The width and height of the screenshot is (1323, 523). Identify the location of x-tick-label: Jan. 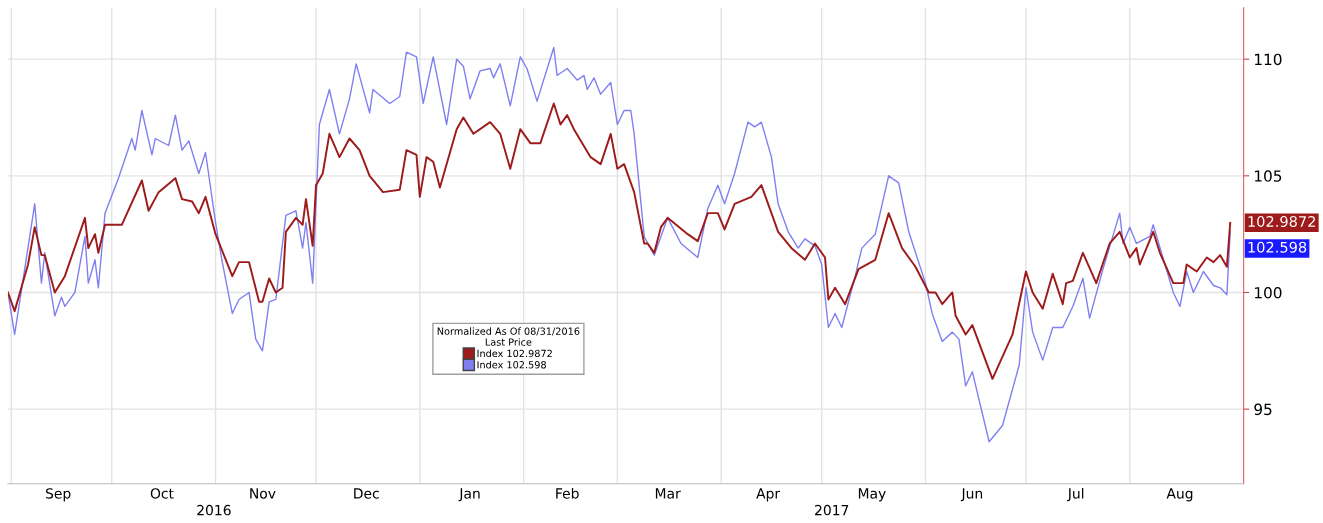
(469, 495).